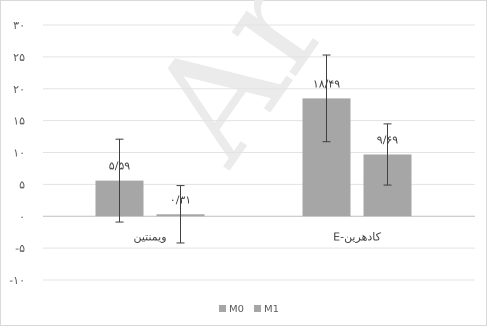 Image resolution: width=488 pixels, height=327 pixels. I want to click on y-tick-label: ۱۰, so click(19, 153).